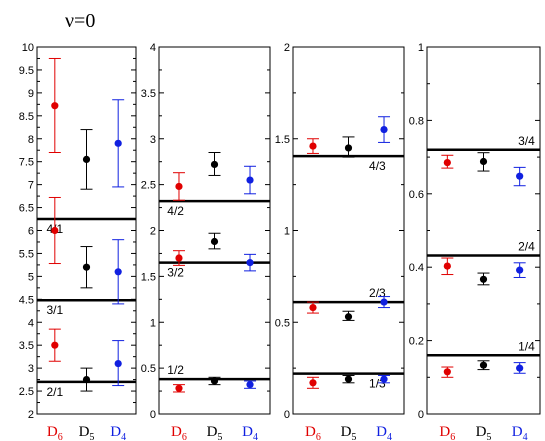 The image size is (545, 441). What do you see at coordinates (416, 195) in the screenshot?
I see `y-tick-label: 0.6` at bounding box center [416, 195].